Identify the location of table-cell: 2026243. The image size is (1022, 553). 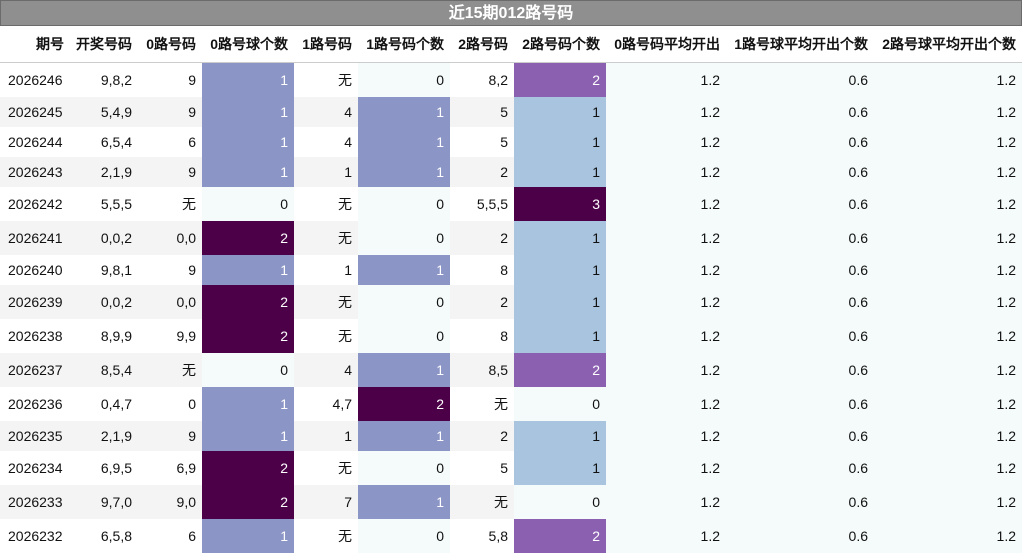
(35, 171).